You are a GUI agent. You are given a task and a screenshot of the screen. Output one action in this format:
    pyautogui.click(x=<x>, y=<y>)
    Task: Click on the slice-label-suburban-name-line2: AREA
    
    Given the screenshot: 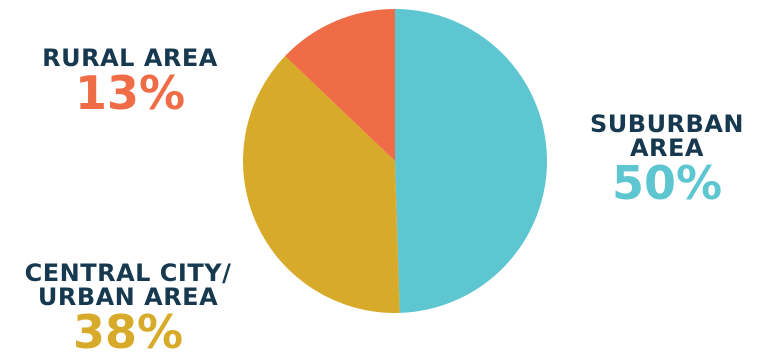 What is the action you would take?
    pyautogui.click(x=667, y=148)
    